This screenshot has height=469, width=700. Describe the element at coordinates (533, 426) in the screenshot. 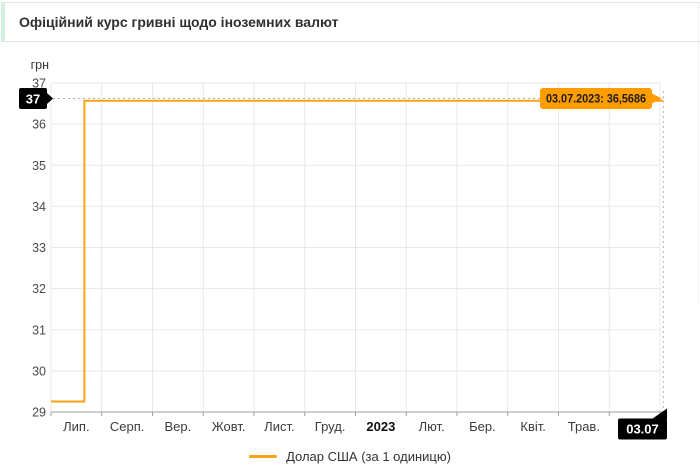

I see `x-label-month: Квіт.` at that location.